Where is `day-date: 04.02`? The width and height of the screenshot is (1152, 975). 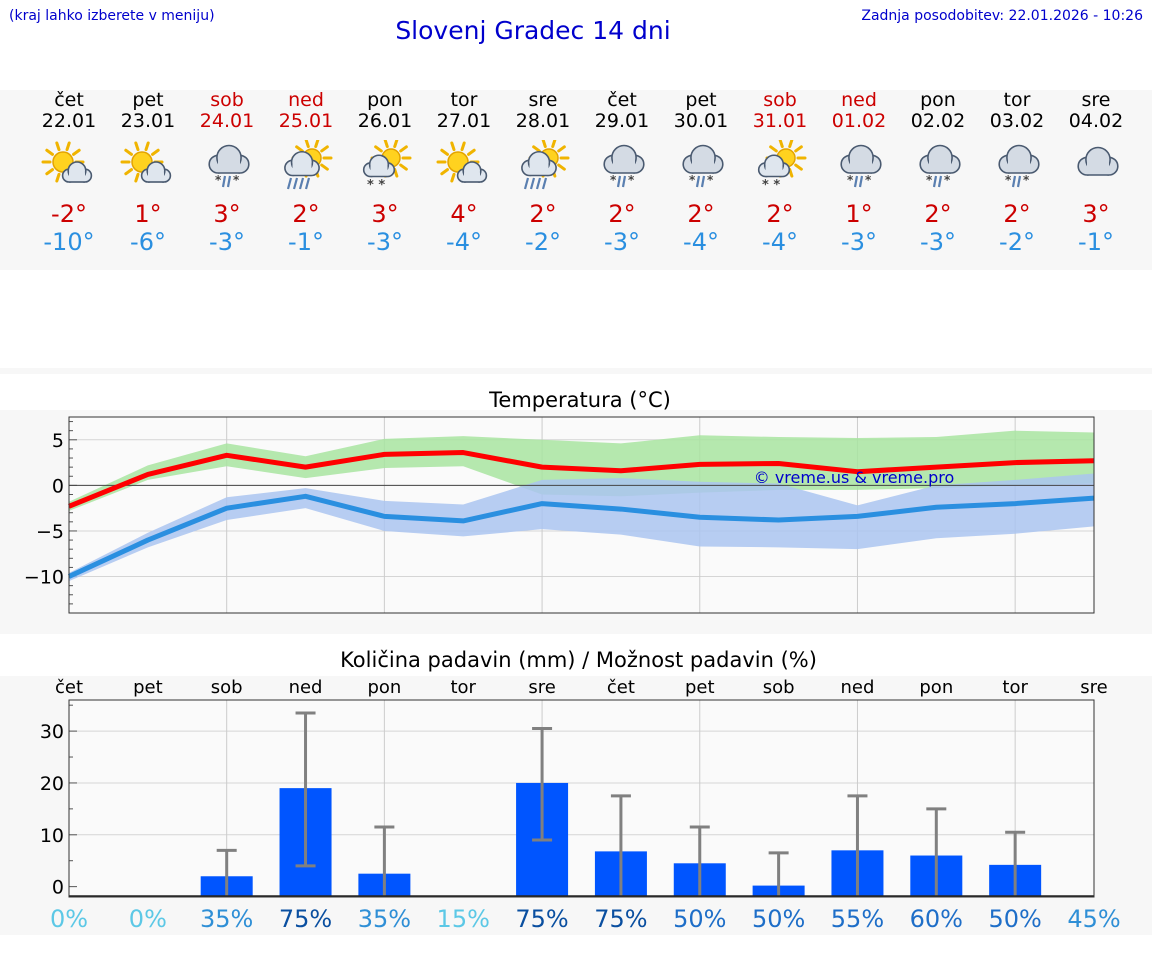 day-date: 04.02 is located at coordinates (1096, 121).